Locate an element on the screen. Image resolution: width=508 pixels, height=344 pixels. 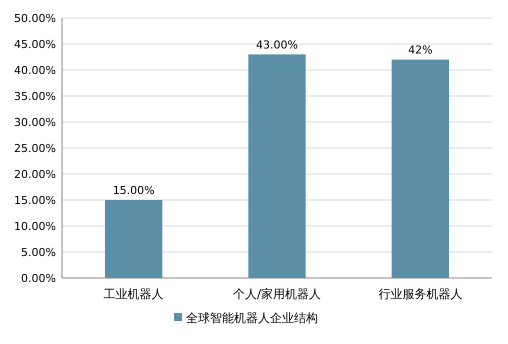
y-tick-label: 20.00% is located at coordinates (35, 174).